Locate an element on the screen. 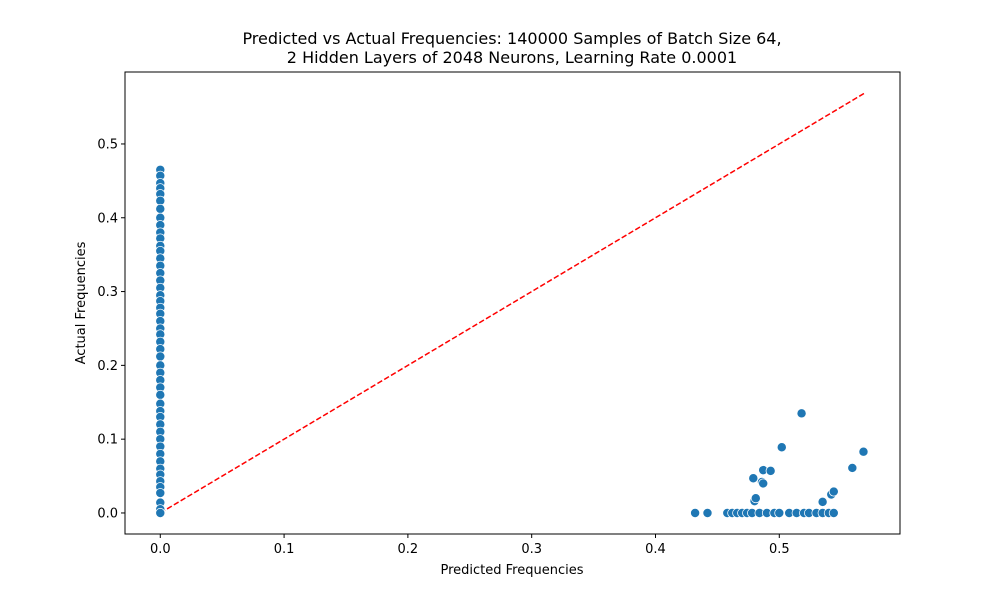 Image resolution: width=1000 pixels, height=600 pixels. x-tick-label: 0.1 is located at coordinates (284, 549).